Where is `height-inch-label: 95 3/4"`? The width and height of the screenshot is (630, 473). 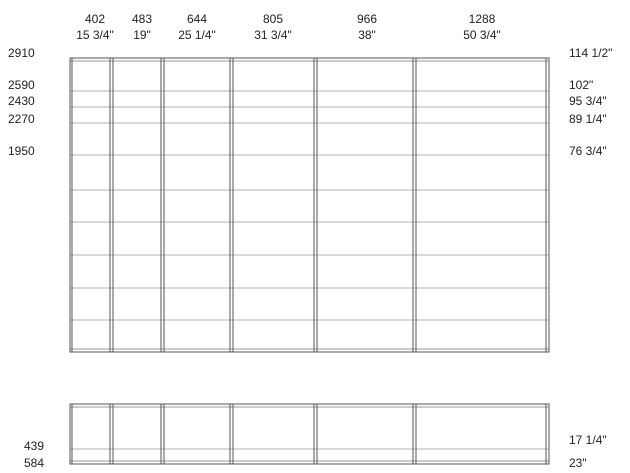 height-inch-label: 95 3/4" is located at coordinates (588, 101).